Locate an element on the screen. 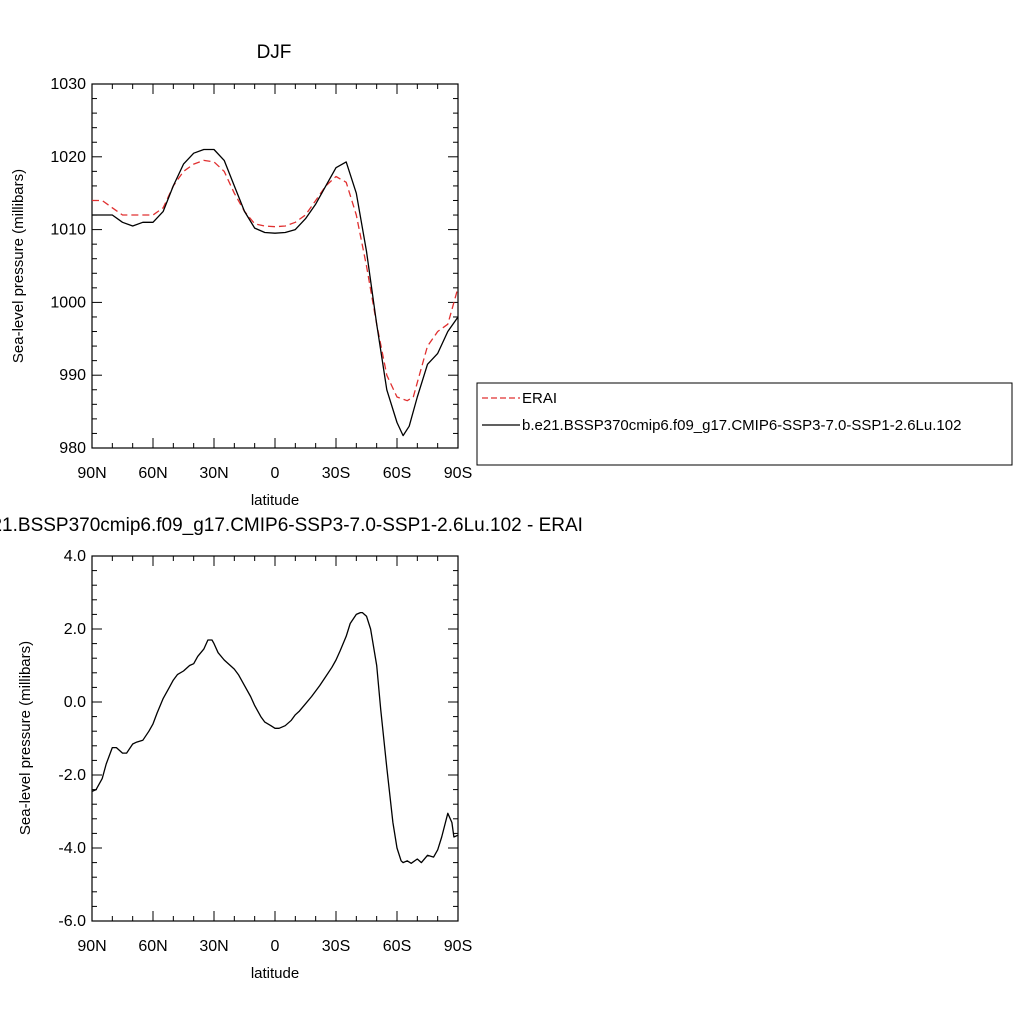 The width and height of the screenshot is (1024, 1024). chart1-y-tick-label: 1020 is located at coordinates (68, 157).